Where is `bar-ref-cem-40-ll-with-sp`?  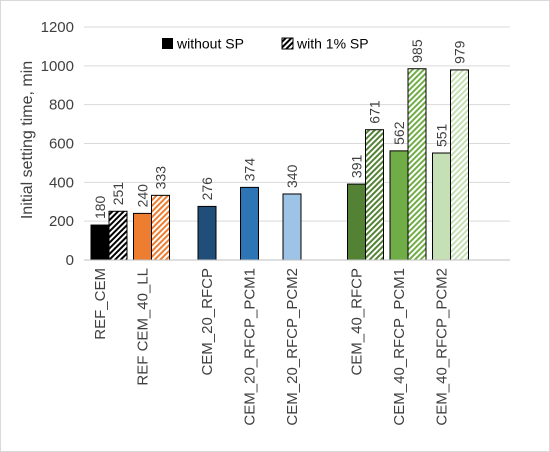 bar-ref-cem-40-ll-with-sp is located at coordinates (160, 227).